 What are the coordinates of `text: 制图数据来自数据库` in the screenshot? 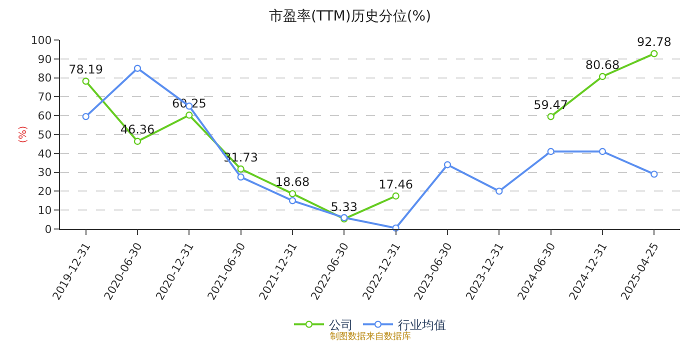 It's located at (370, 336).